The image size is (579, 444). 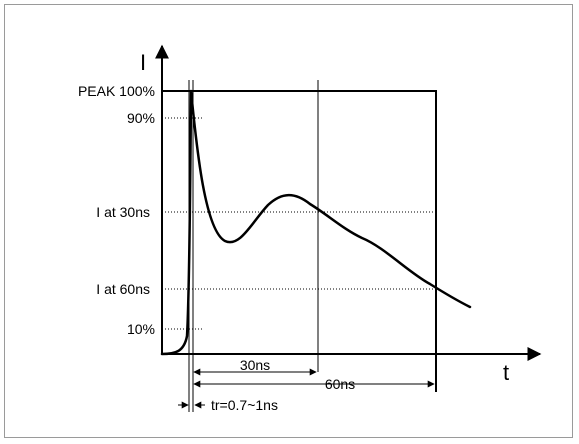 What do you see at coordinates (143, 62) in the screenshot?
I see `y-axis-label: I` at bounding box center [143, 62].